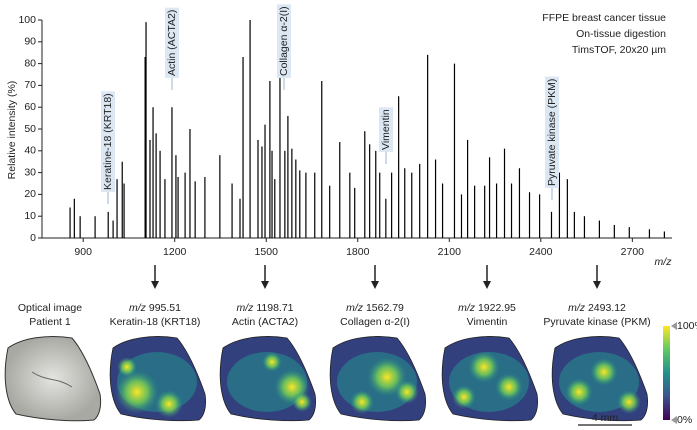 Image resolution: width=697 pixels, height=430 pixels. Describe the element at coordinates (155, 322) in the screenshot. I see `panel-name: Keratin-18 (KRT18)` at that location.